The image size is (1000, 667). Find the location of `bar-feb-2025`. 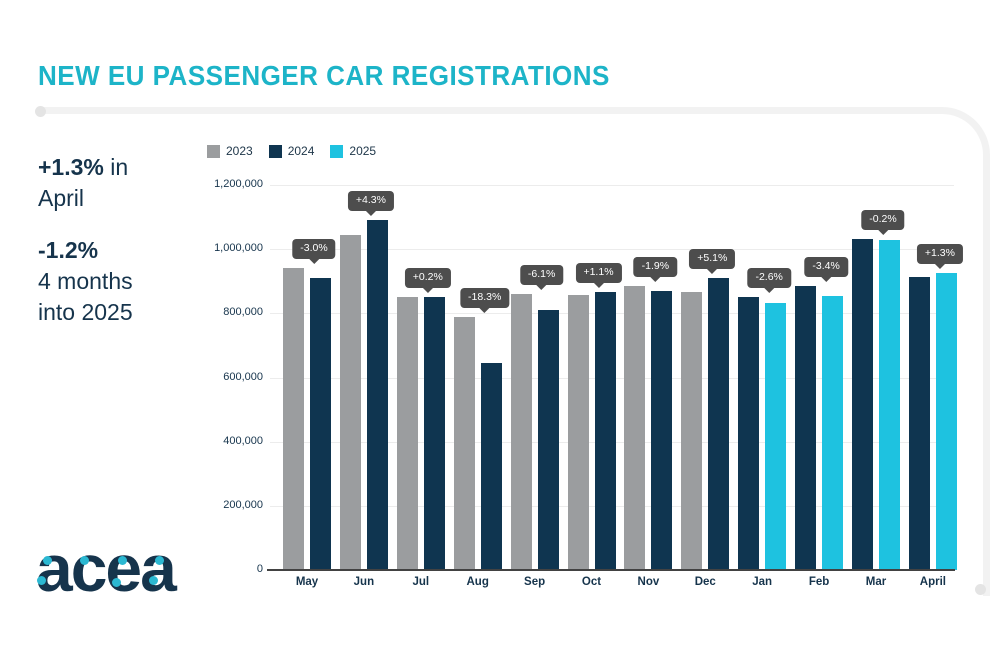

bar-feb-2025 is located at coordinates (833, 433).